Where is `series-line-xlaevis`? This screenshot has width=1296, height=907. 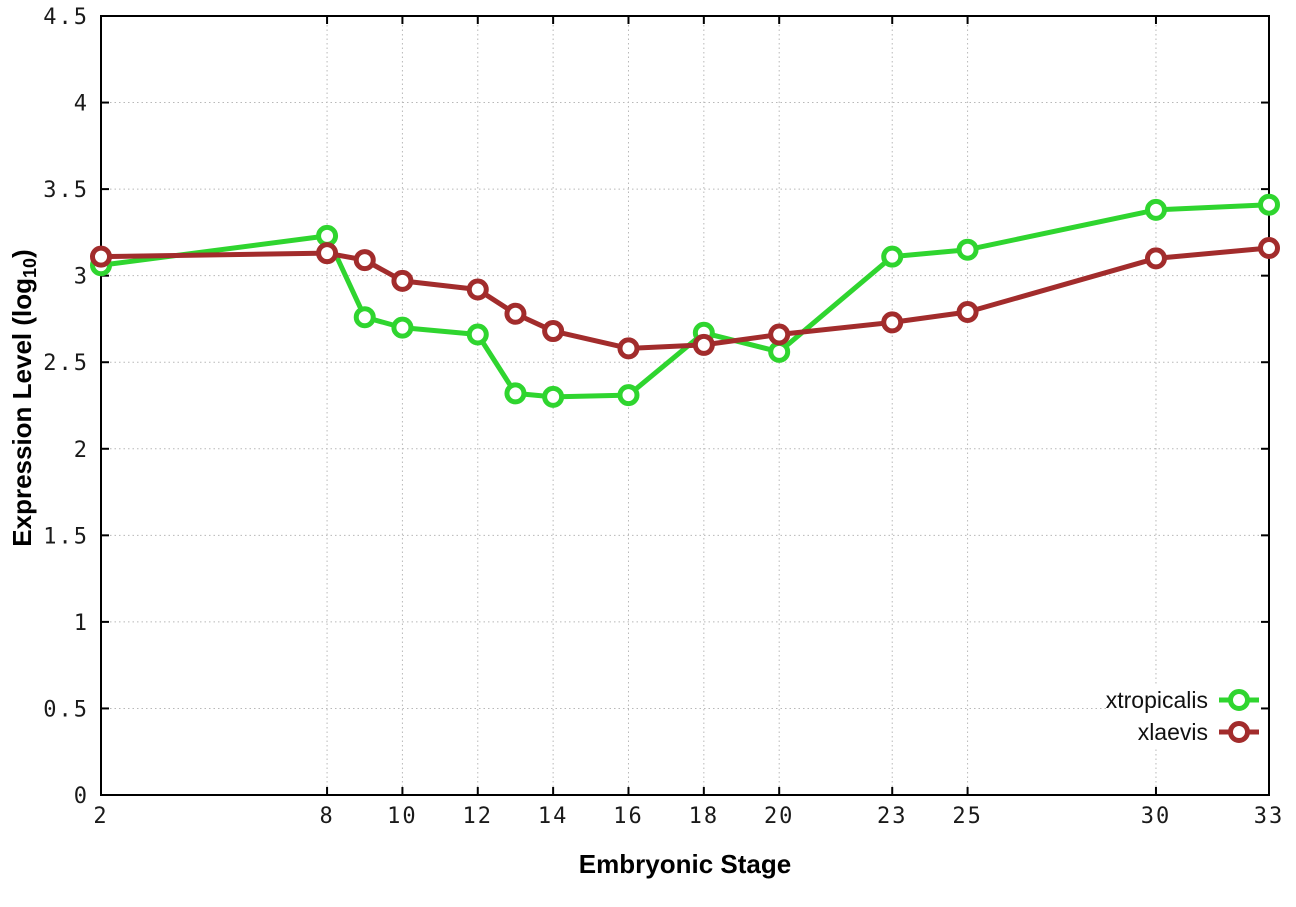
series-line-xlaevis is located at coordinates (685, 298).